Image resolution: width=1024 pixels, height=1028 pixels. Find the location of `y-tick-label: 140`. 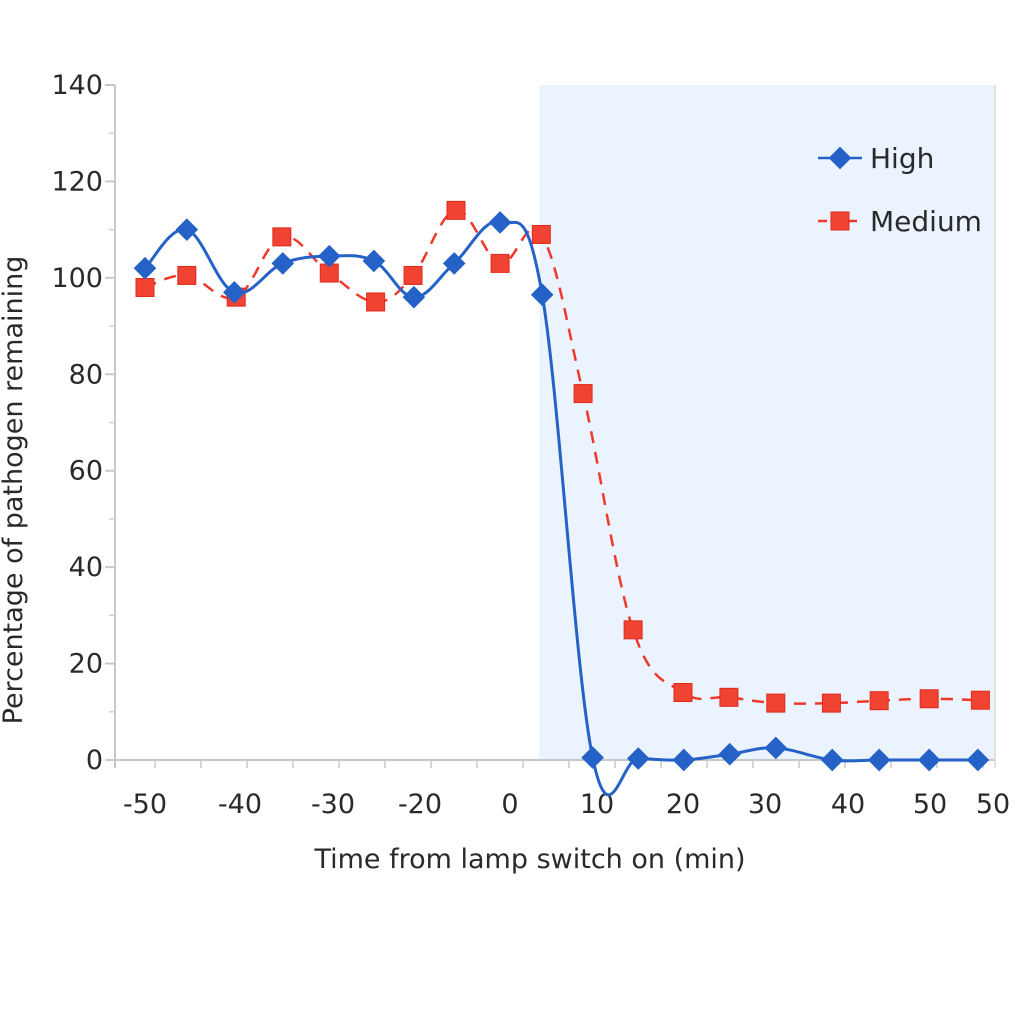

y-tick-label: 140 is located at coordinates (77, 85).